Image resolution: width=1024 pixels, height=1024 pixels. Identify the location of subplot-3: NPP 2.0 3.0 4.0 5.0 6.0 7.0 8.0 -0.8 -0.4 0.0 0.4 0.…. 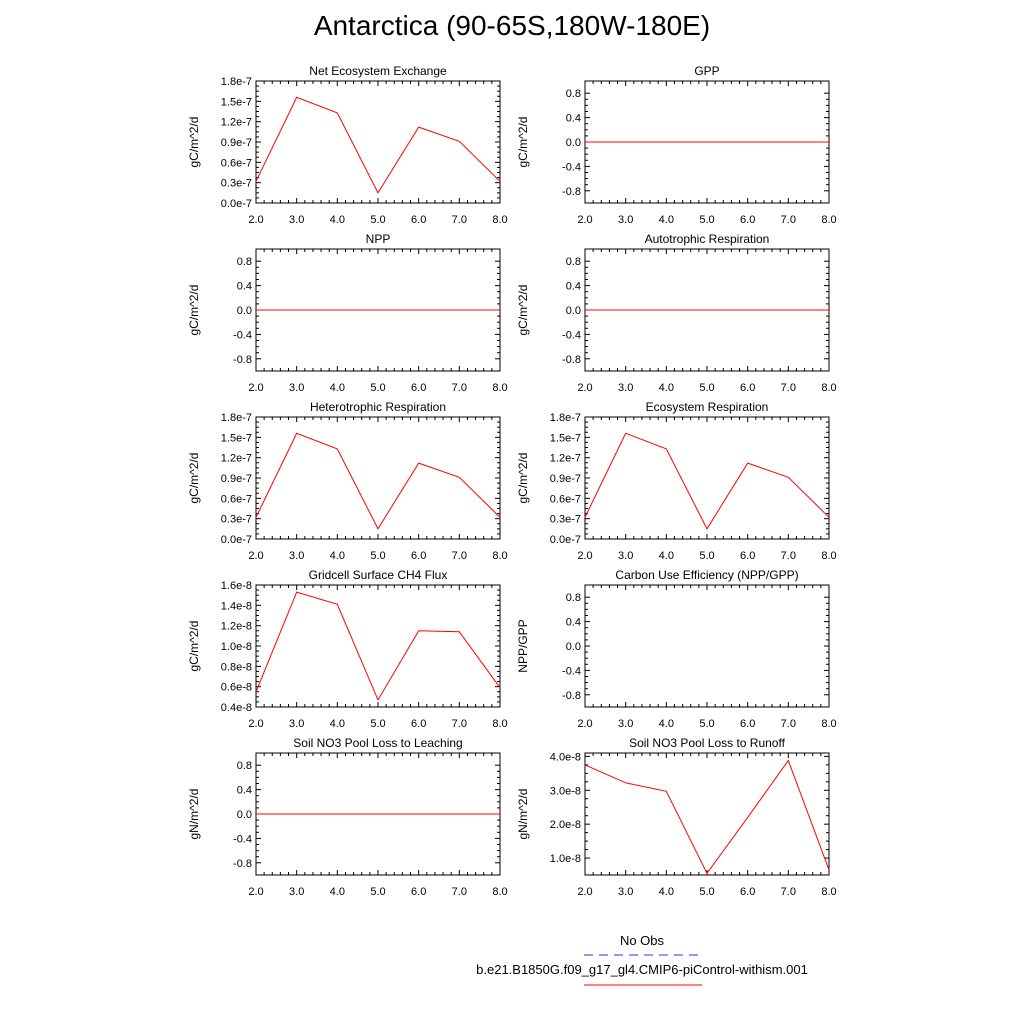
(347, 313).